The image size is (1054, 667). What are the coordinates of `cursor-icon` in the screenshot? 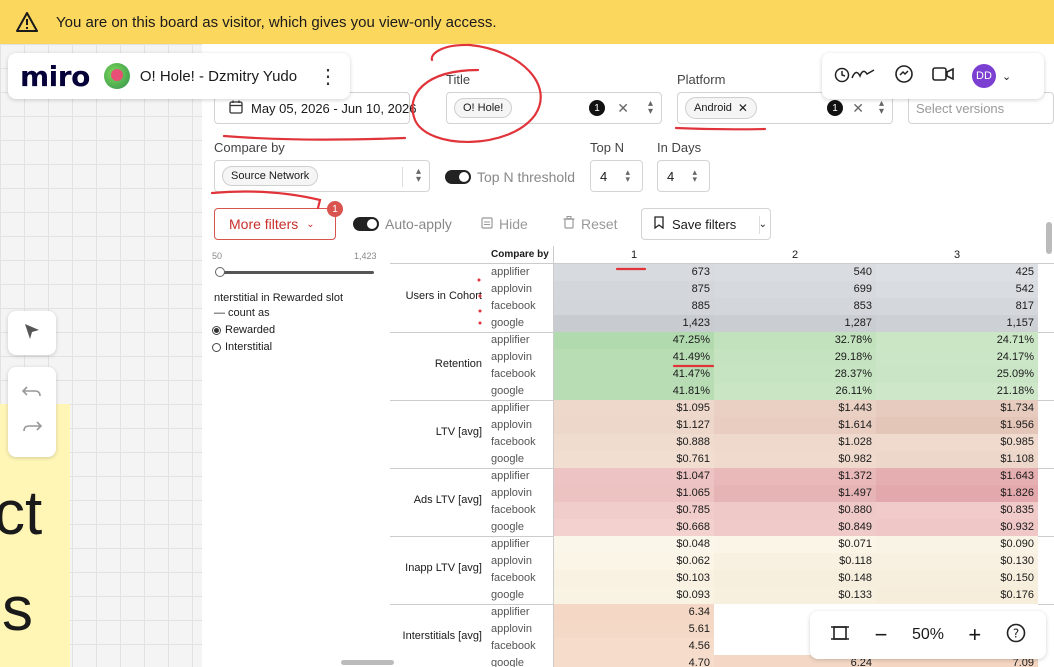 It's located at (32, 333).